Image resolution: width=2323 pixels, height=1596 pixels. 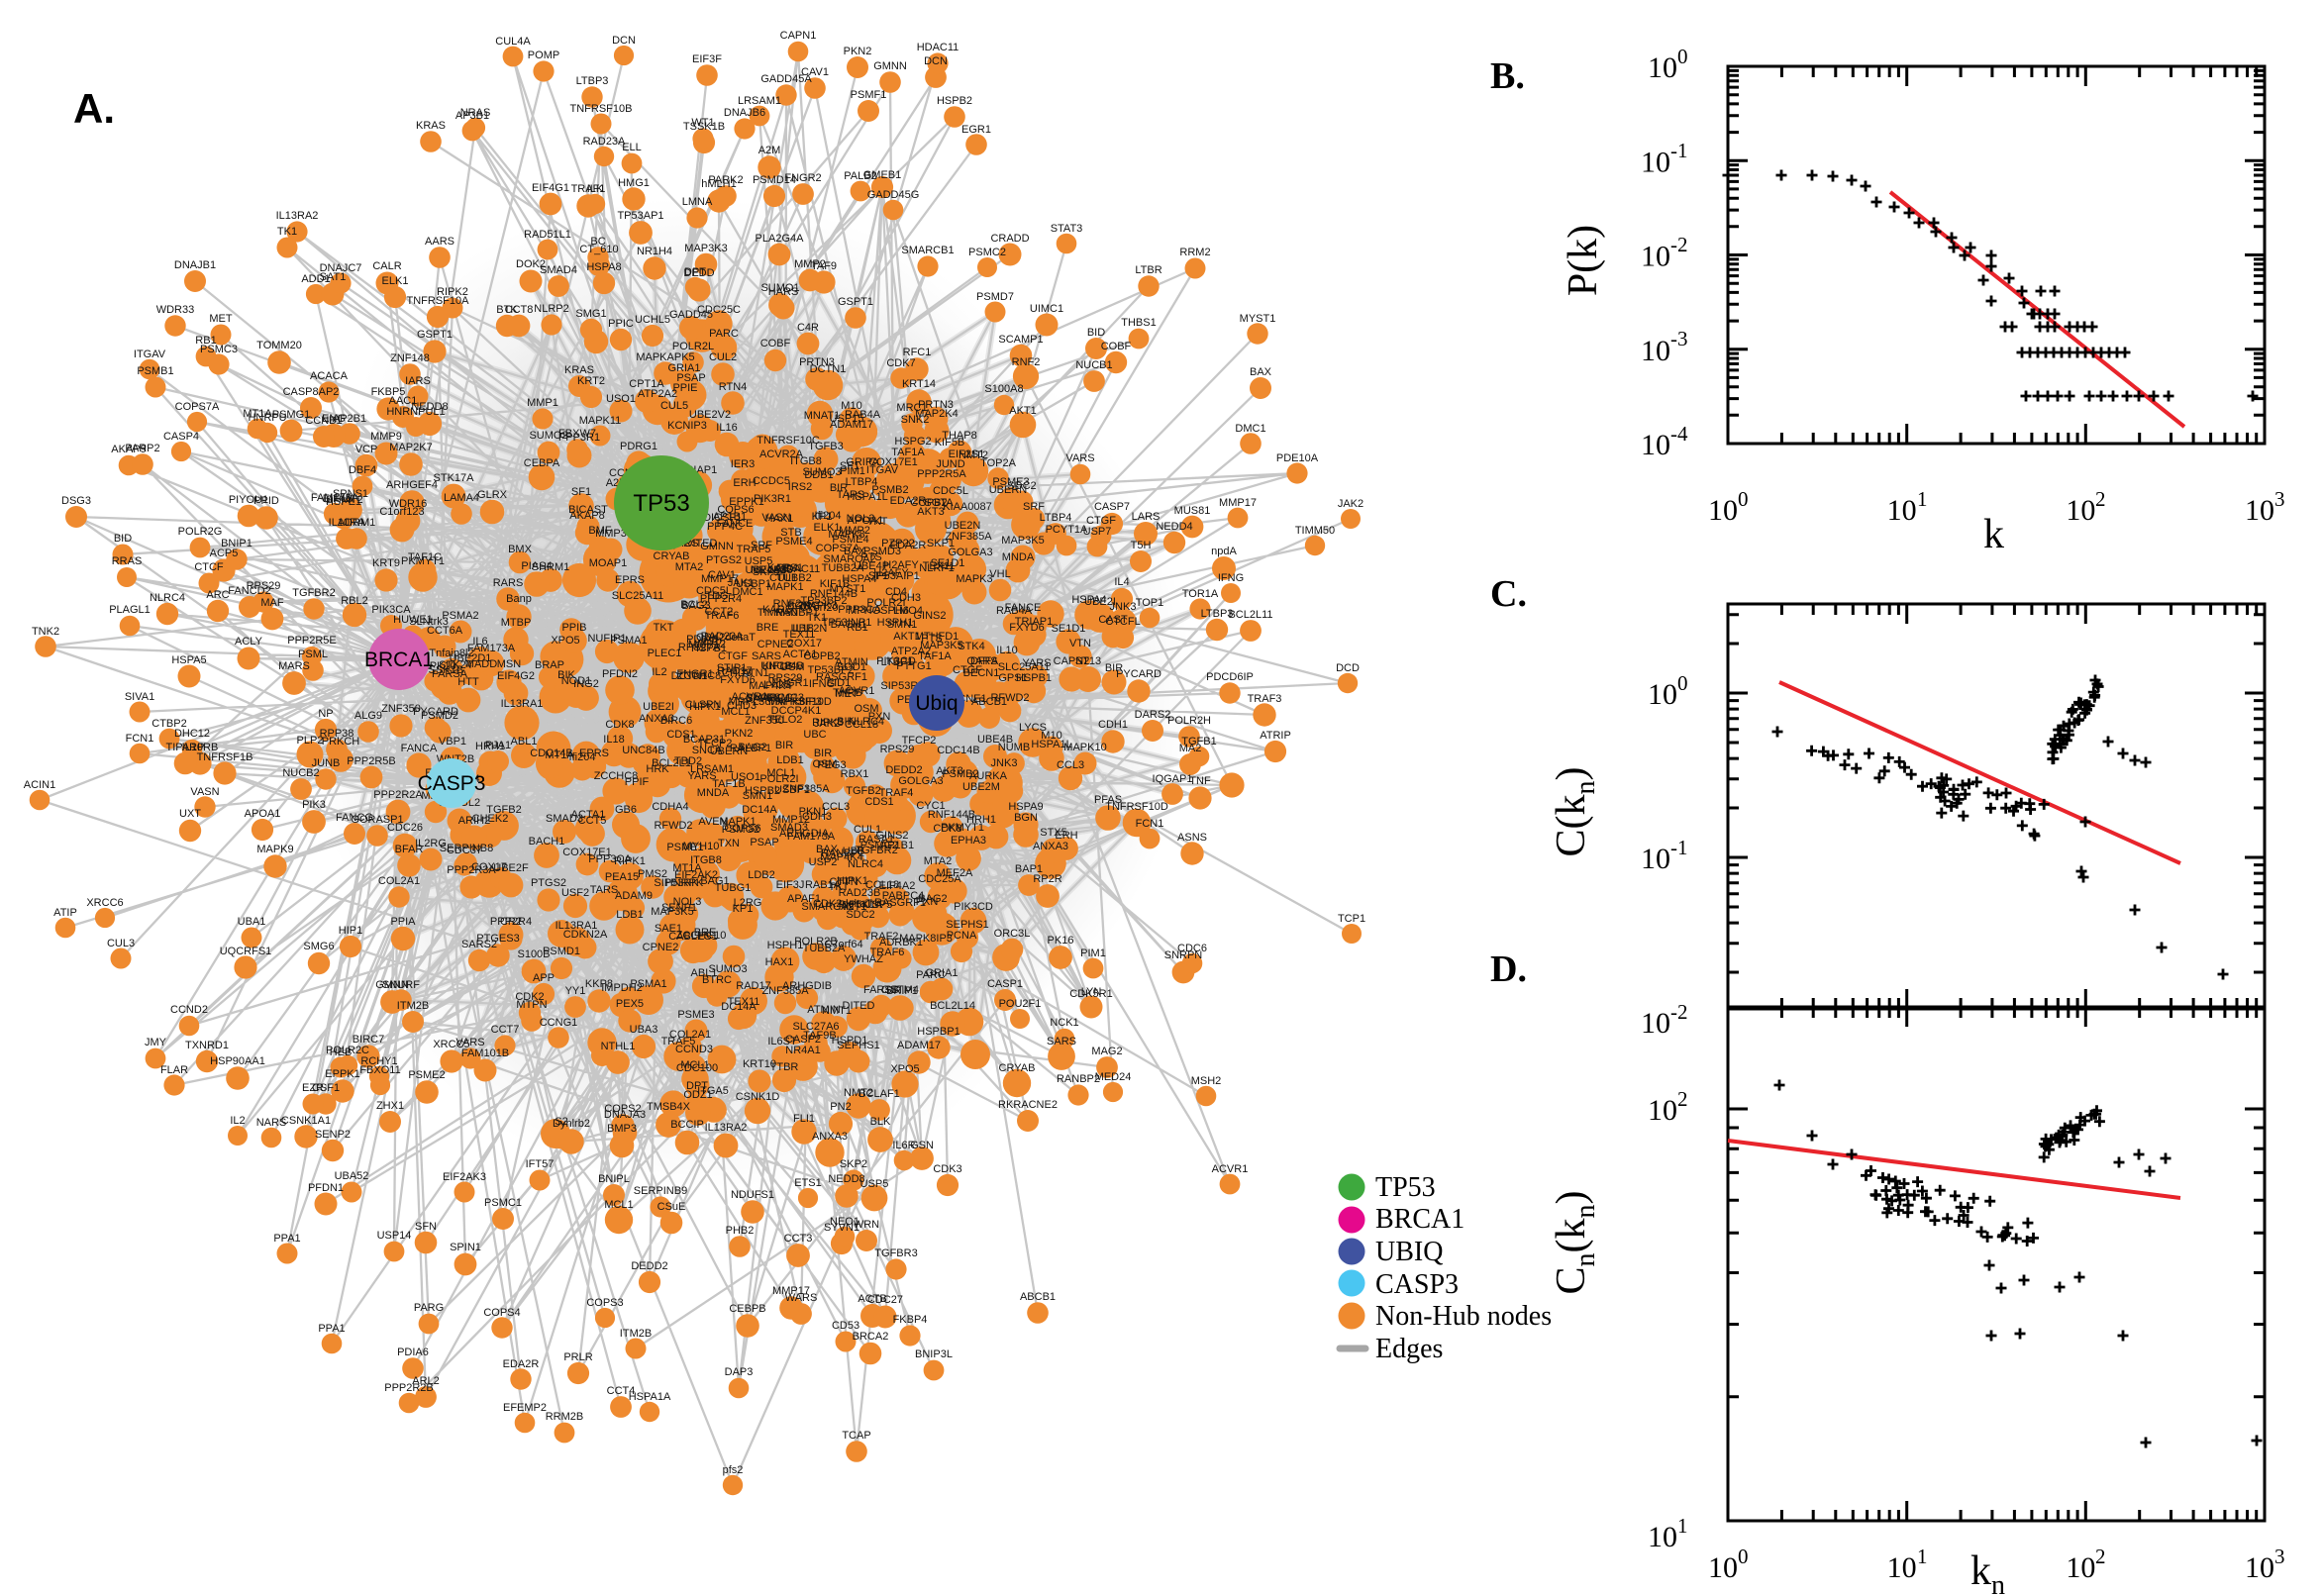 I want to click on svg-text: SARS, so click(x=1061, y=1041).